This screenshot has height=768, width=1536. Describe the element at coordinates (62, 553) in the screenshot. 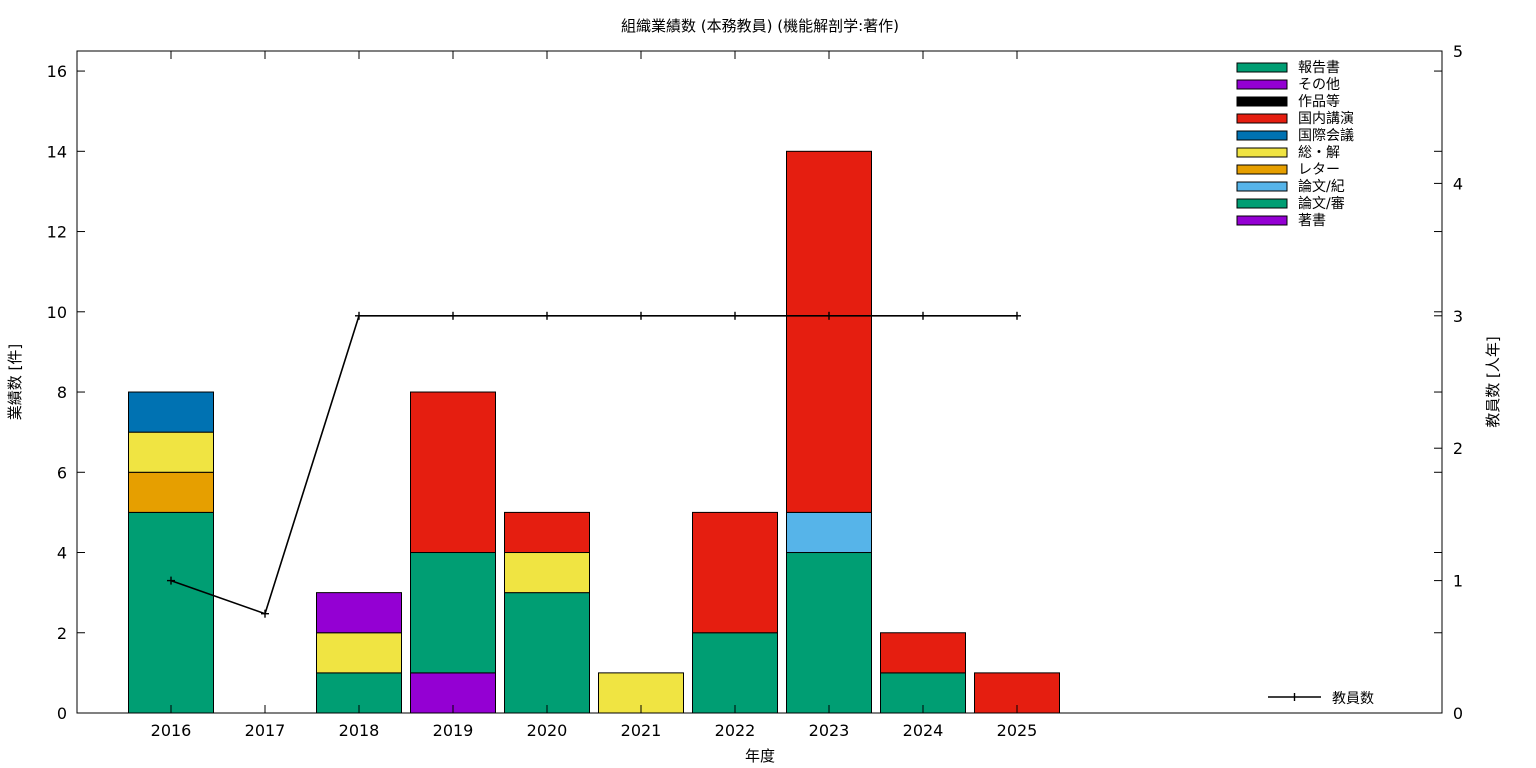

I see `y-tick-label: 4` at that location.